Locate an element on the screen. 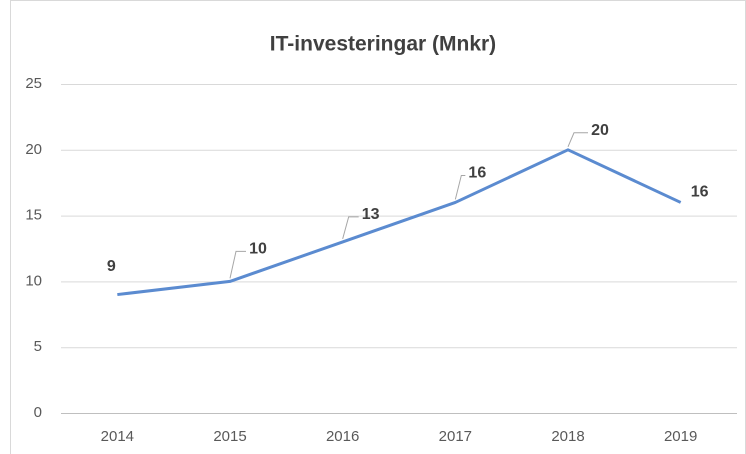 The height and width of the screenshot is (454, 746). data-label: 20 is located at coordinates (600, 130).